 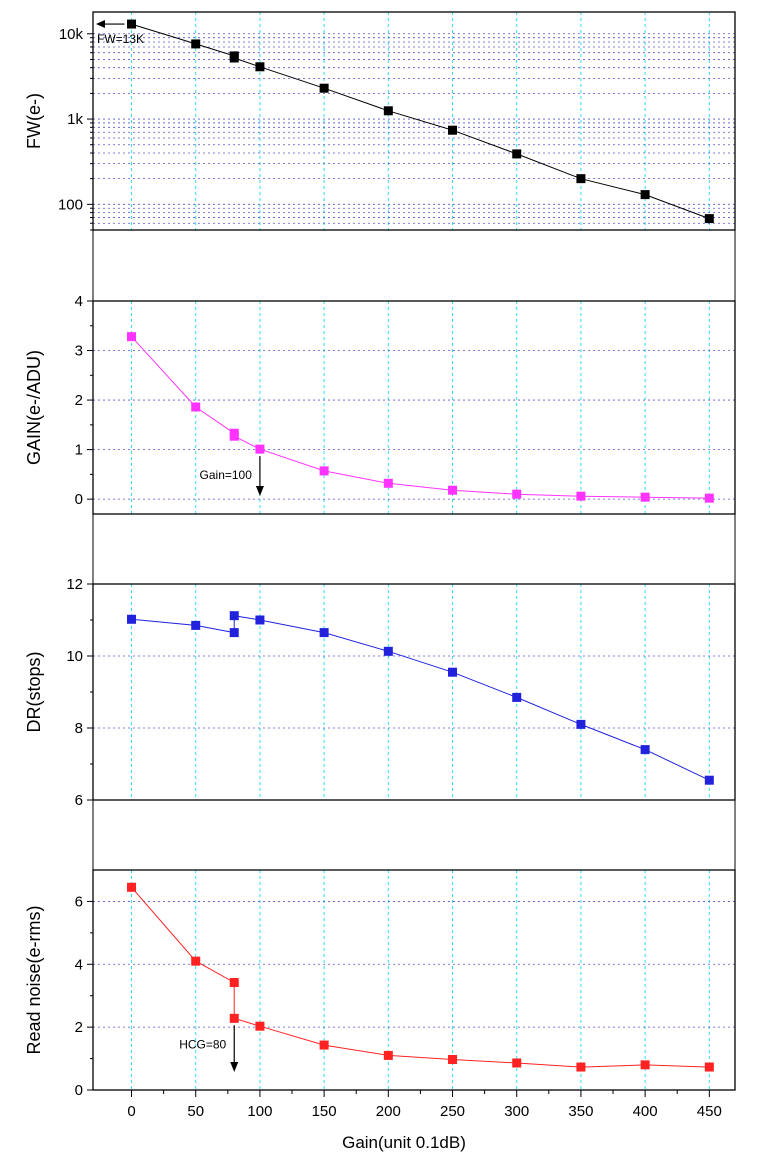 I want to click on y-tick-label: 10k, so click(x=71, y=34).